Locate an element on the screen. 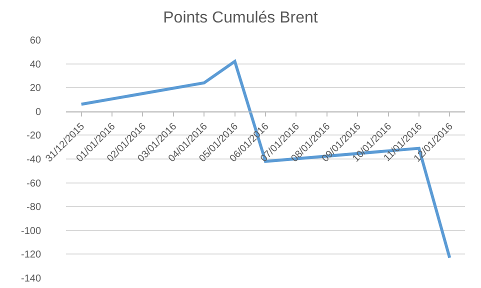  y-tick-label: -140 is located at coordinates (31, 279).